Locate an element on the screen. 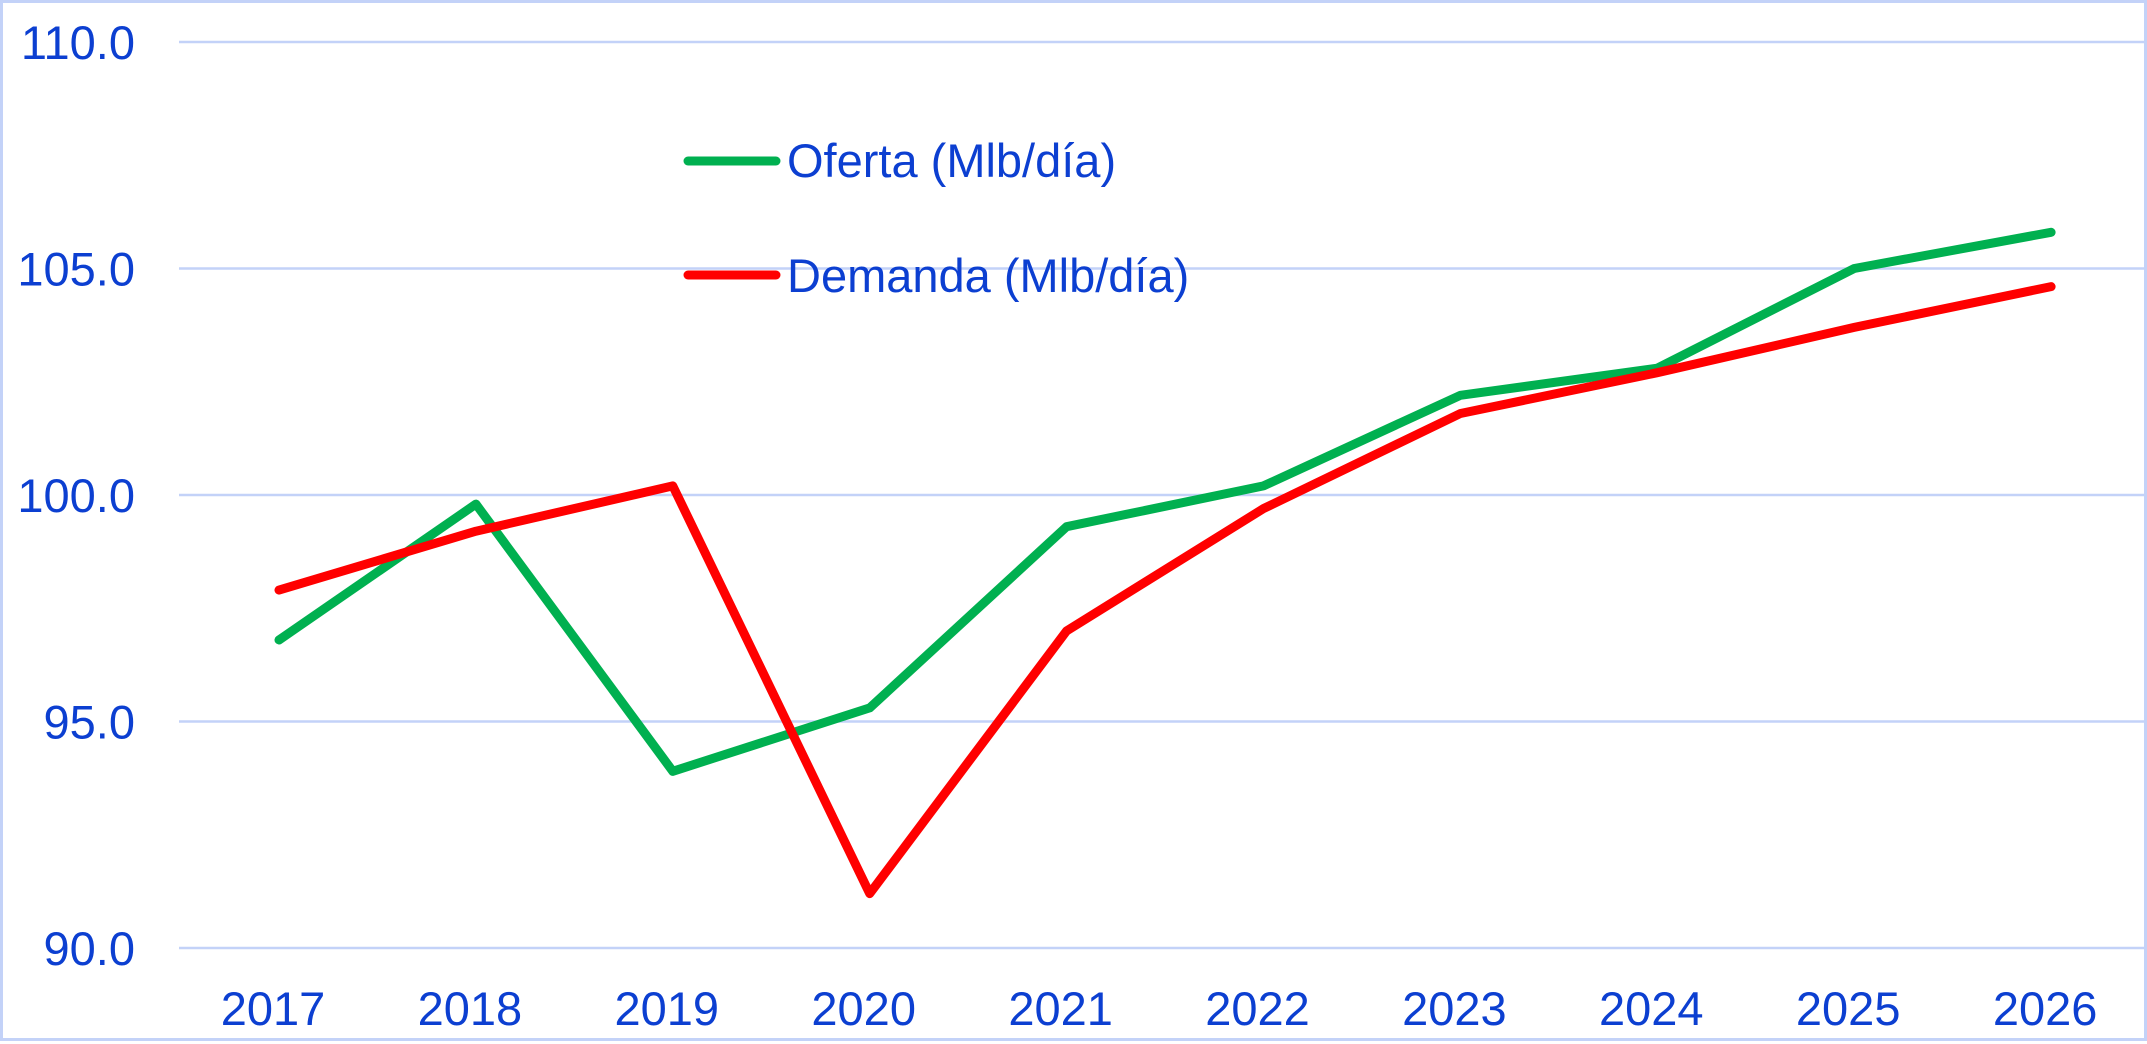  x-axis: 2017 2018 2019 2020 2021 2022 2023 2024 2025 2026 is located at coordinates (1159, 1008).